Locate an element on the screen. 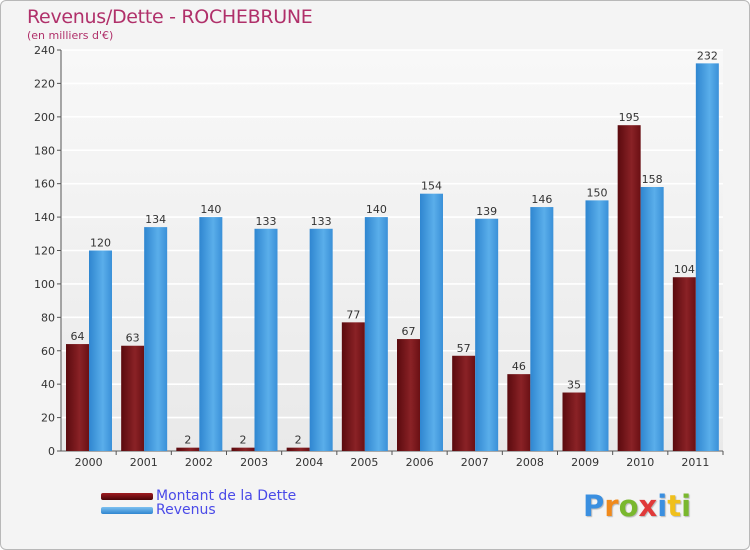 Image resolution: width=750 pixels, height=550 pixels. data-label-revenus: 232 is located at coordinates (707, 55).